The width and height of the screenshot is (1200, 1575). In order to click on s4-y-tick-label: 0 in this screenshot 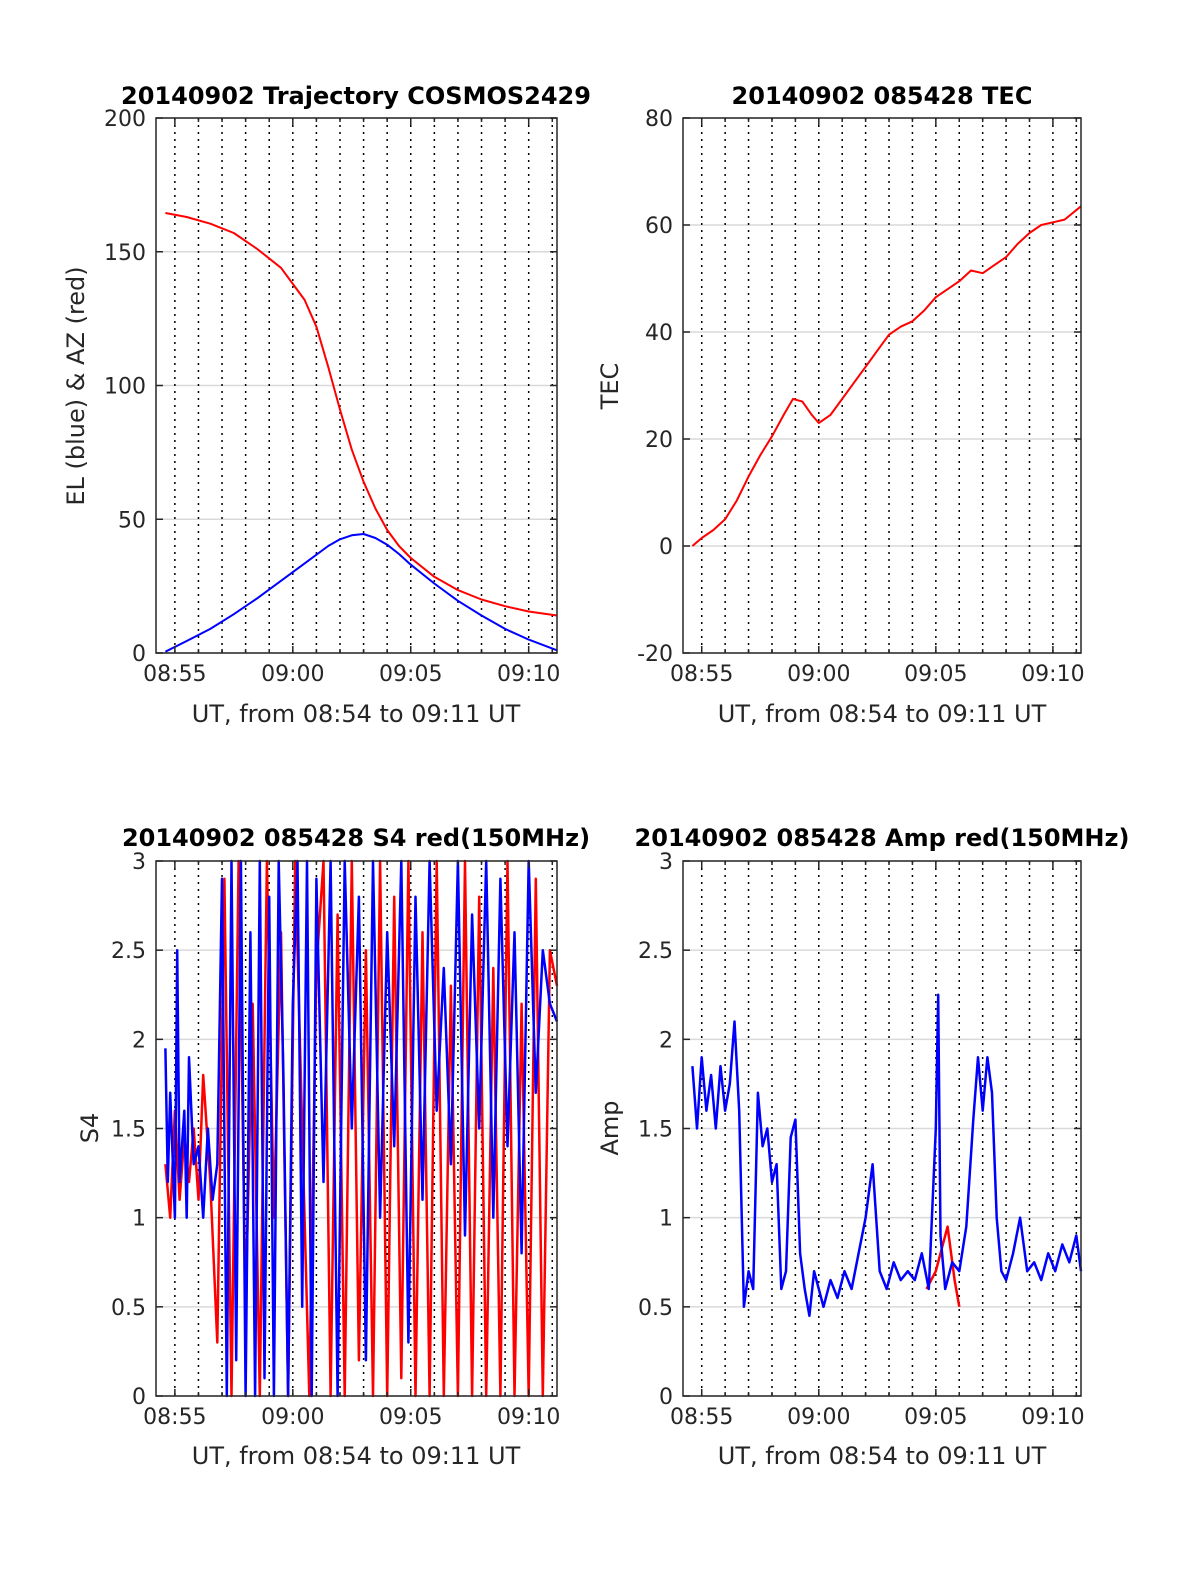, I will do `click(139, 1397)`.